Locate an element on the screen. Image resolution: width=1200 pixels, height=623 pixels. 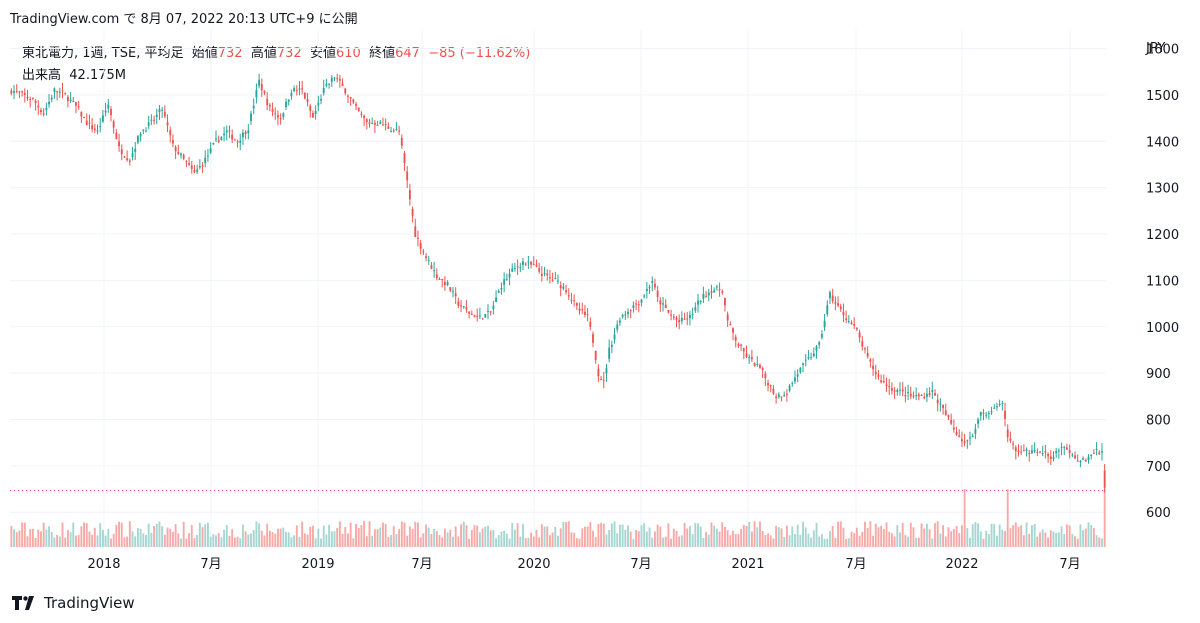
volume-bars is located at coordinates (558, 518).